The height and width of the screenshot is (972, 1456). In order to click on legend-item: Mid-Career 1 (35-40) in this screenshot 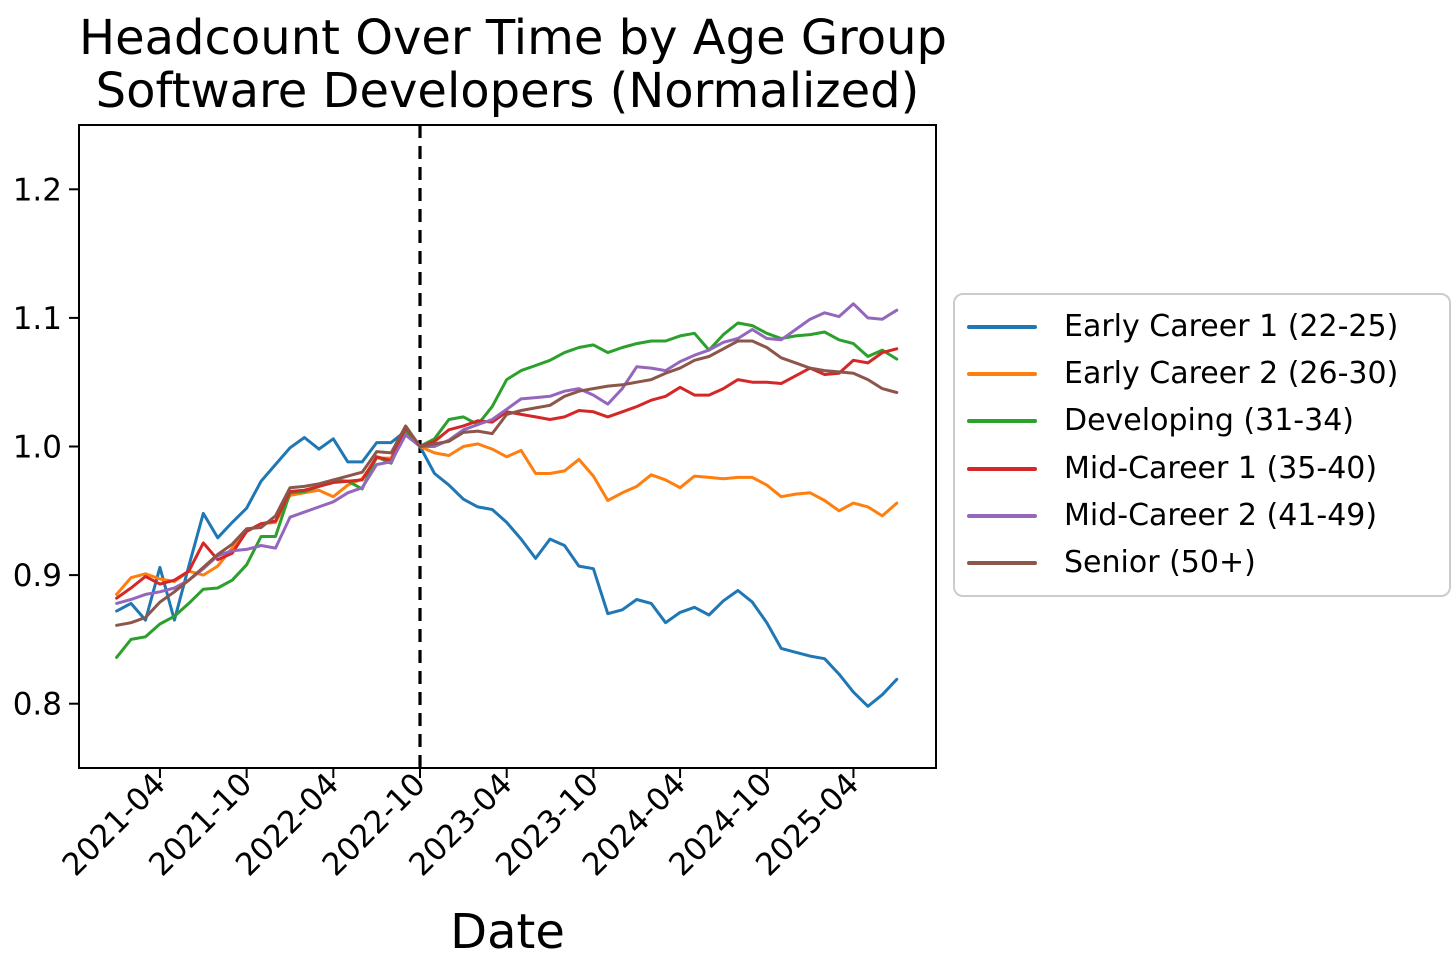, I will do `click(1208, 468)`.